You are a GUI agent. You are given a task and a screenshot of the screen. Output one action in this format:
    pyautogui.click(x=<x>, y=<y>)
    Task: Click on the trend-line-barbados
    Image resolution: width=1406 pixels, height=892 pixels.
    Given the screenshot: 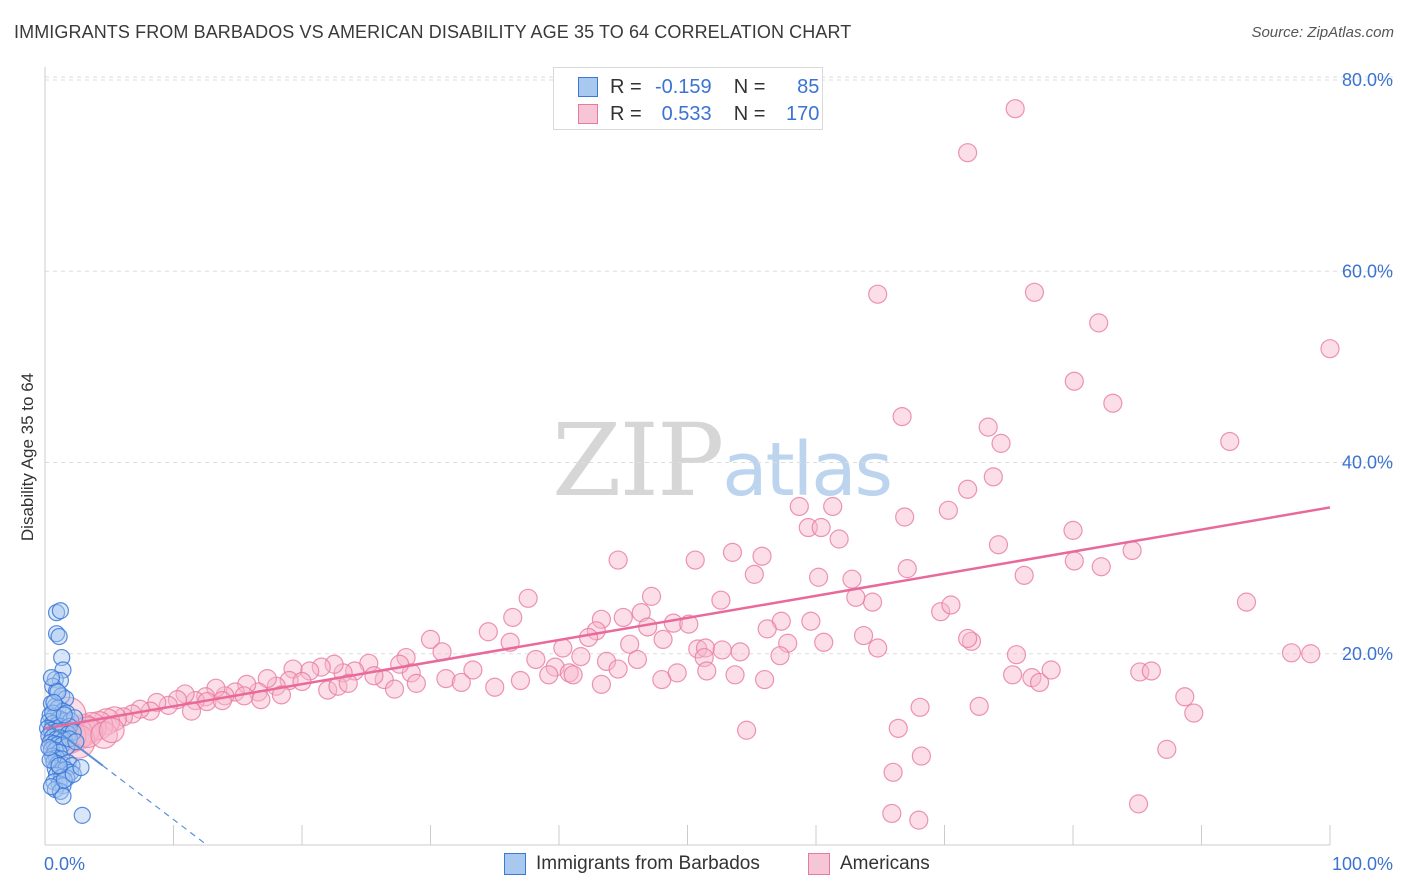 What is the action you would take?
    pyautogui.click(x=74, y=743)
    